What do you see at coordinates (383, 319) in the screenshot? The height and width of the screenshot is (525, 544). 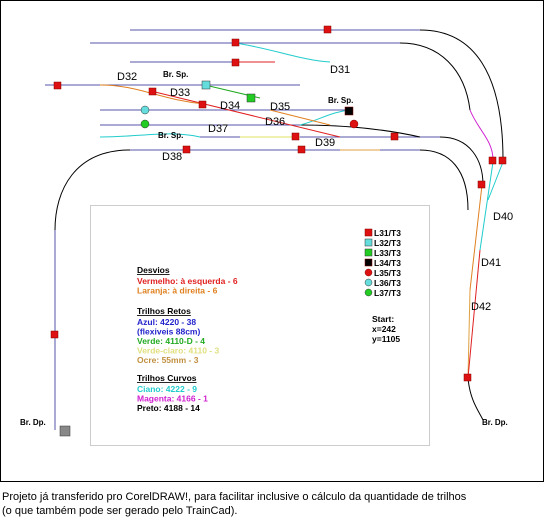 I see `start-text: Start:` at bounding box center [383, 319].